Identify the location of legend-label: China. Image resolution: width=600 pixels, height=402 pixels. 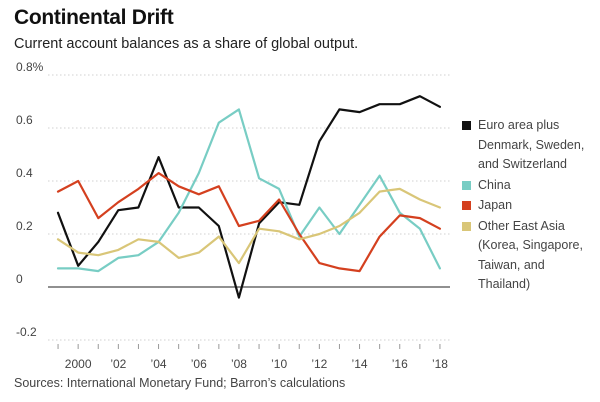
(494, 184).